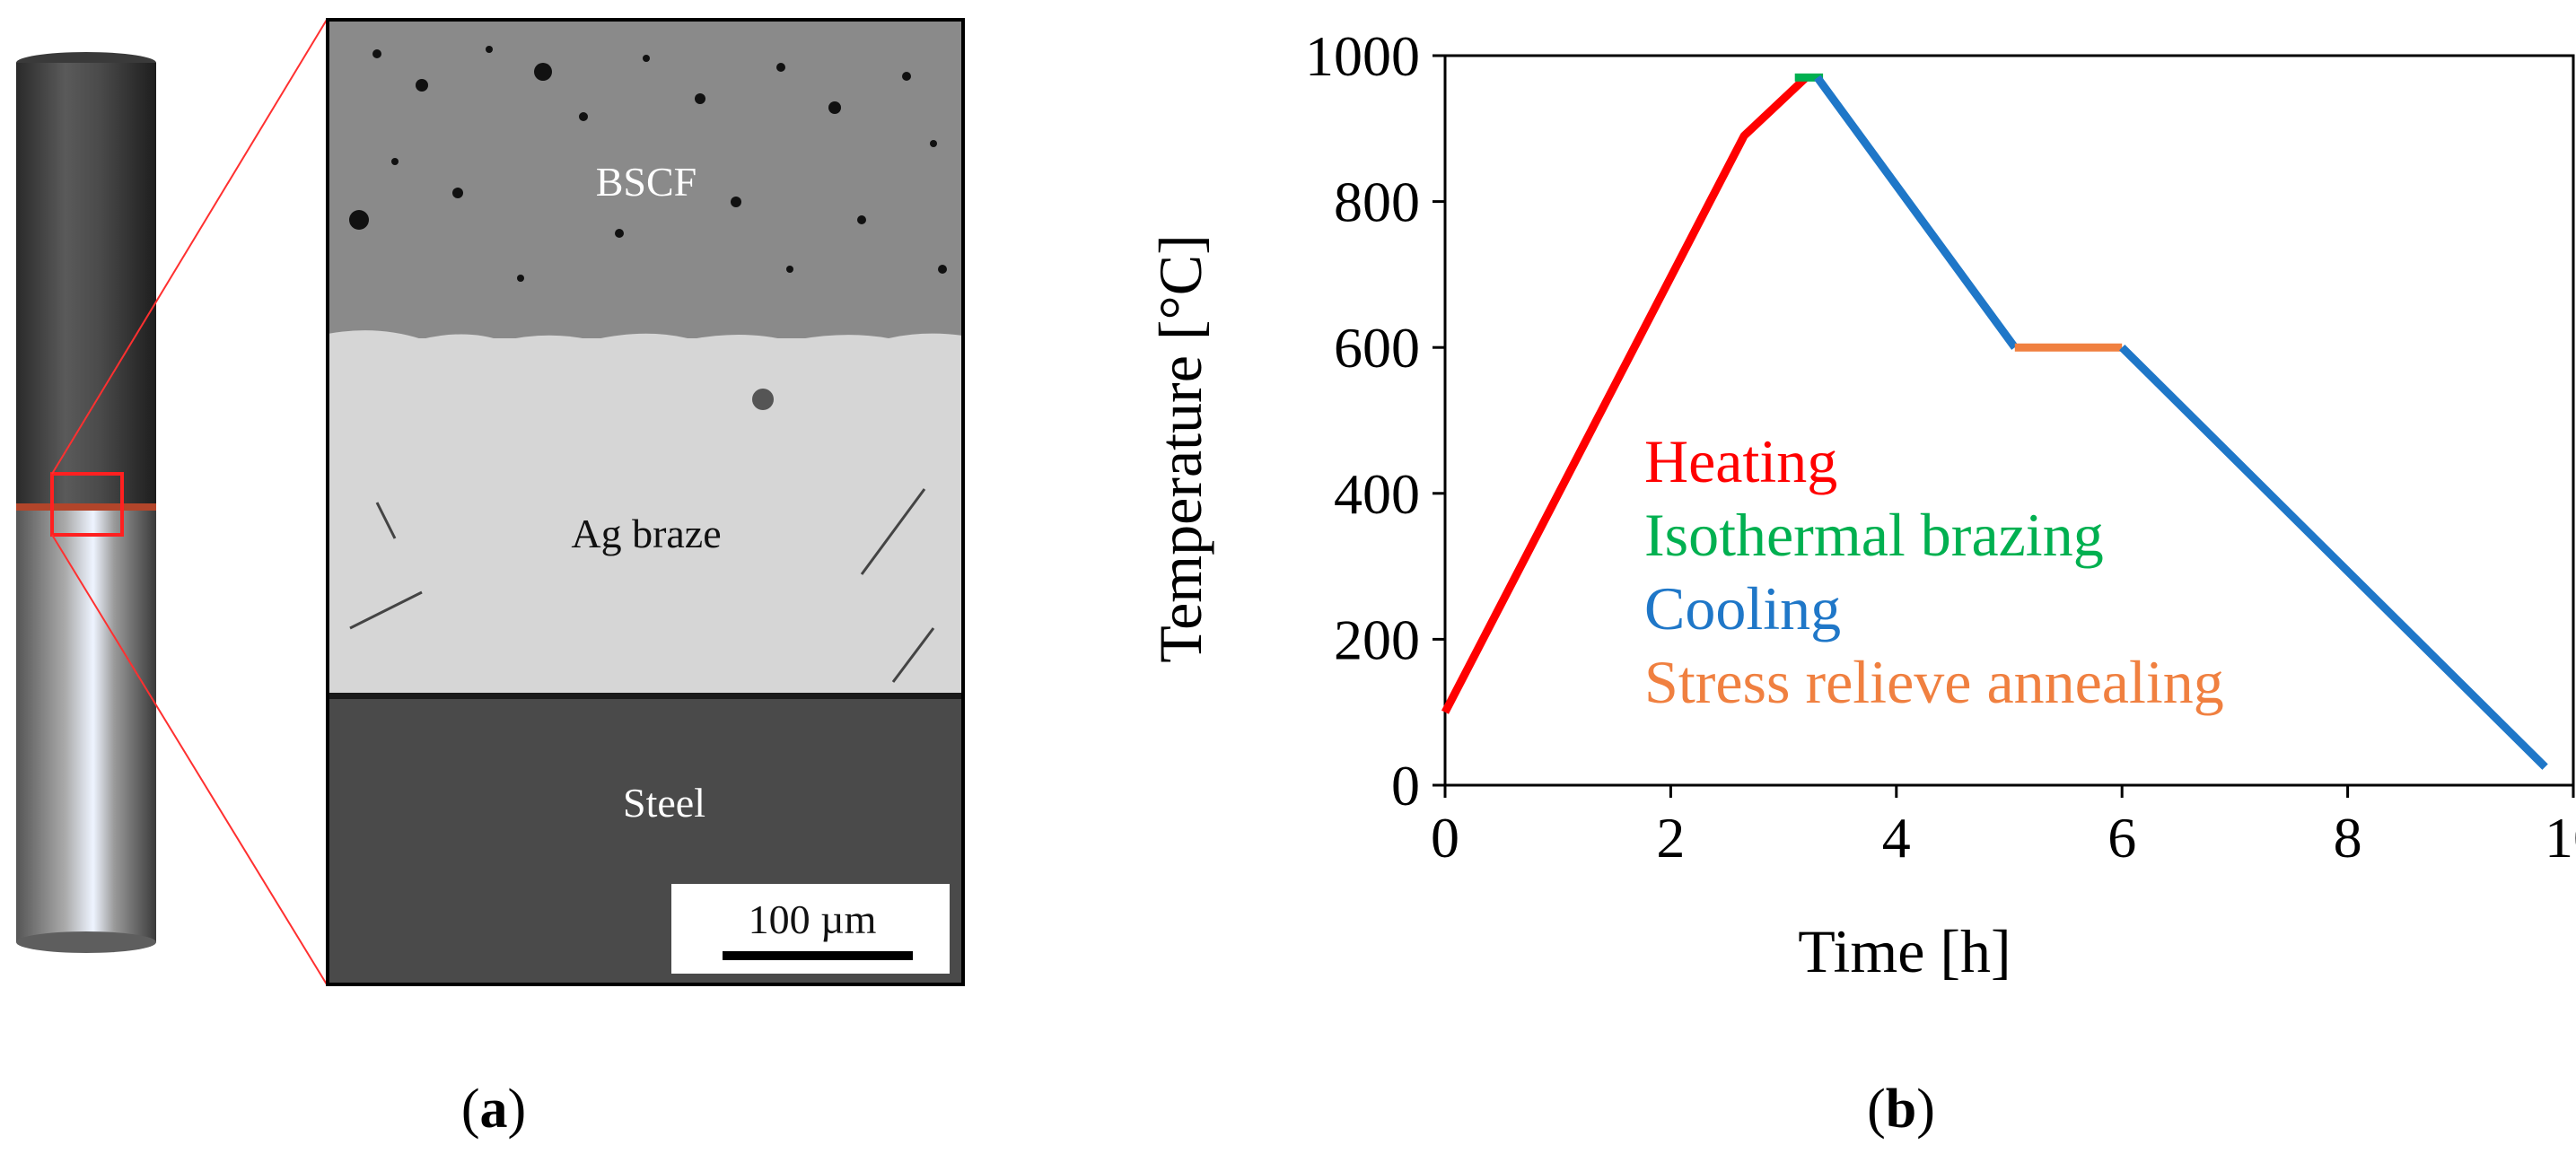 The width and height of the screenshot is (2576, 1154). Describe the element at coordinates (1742, 608) in the screenshot. I see `legend-item-cooling: Cooling` at that location.